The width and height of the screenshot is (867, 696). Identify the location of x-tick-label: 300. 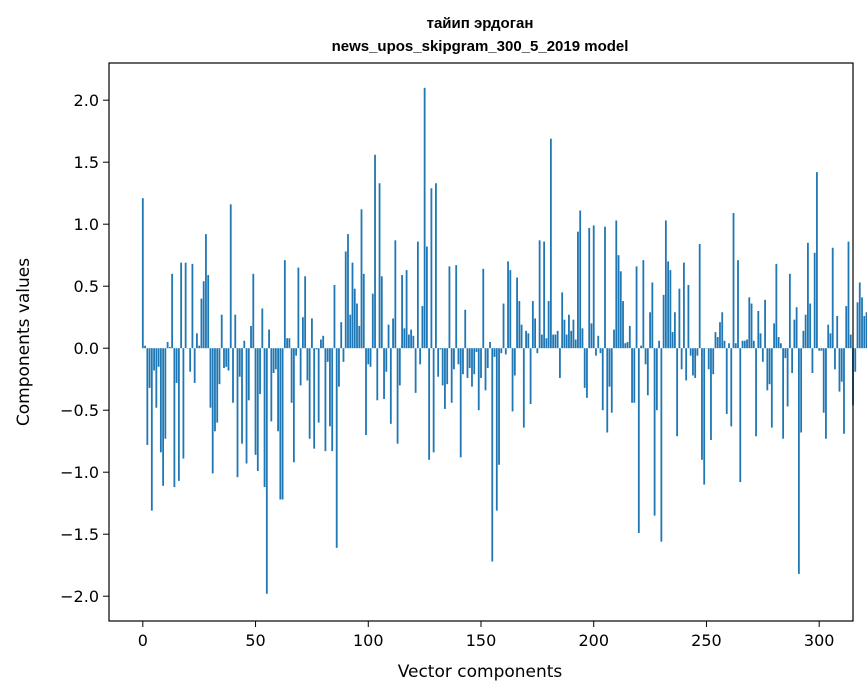
(819, 640).